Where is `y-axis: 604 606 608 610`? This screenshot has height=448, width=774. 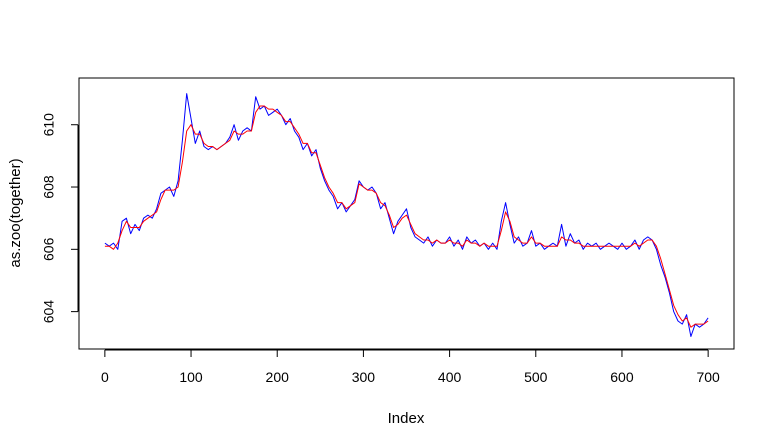 y-axis: 604 606 608 610 is located at coordinates (60, 218).